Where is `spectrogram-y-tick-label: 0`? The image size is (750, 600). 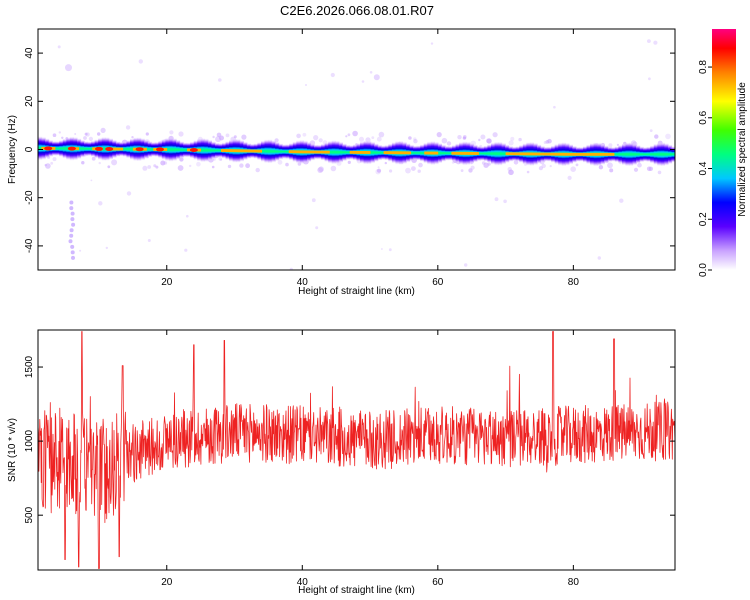 spectrogram-y-tick-label: 0 is located at coordinates (29, 149).